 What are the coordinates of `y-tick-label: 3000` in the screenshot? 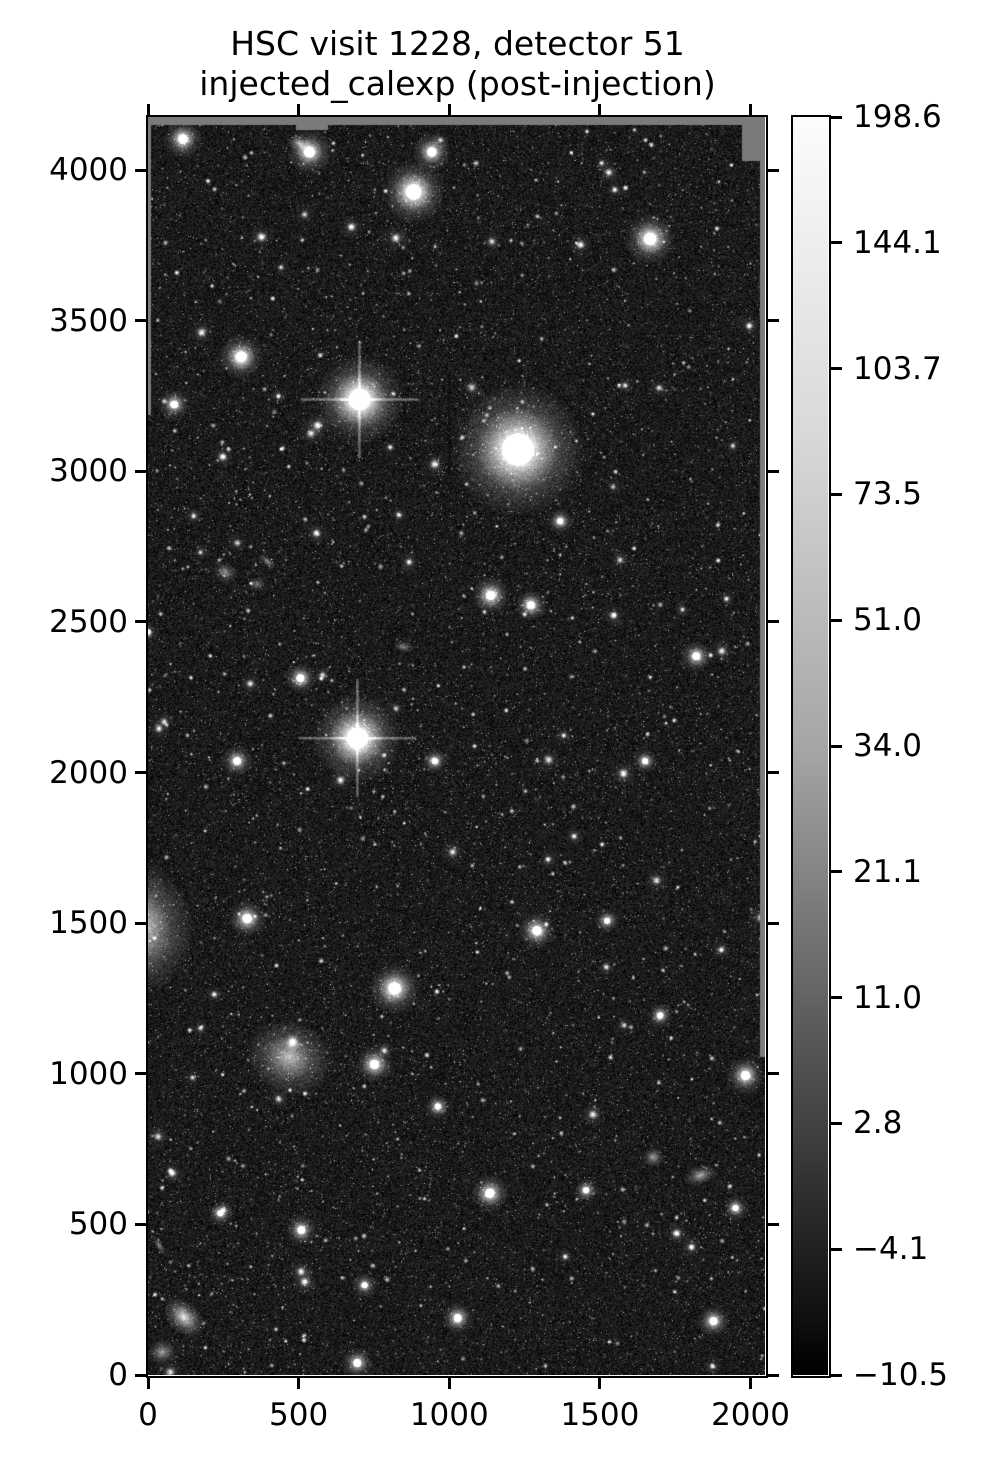 It's located at (88, 471).